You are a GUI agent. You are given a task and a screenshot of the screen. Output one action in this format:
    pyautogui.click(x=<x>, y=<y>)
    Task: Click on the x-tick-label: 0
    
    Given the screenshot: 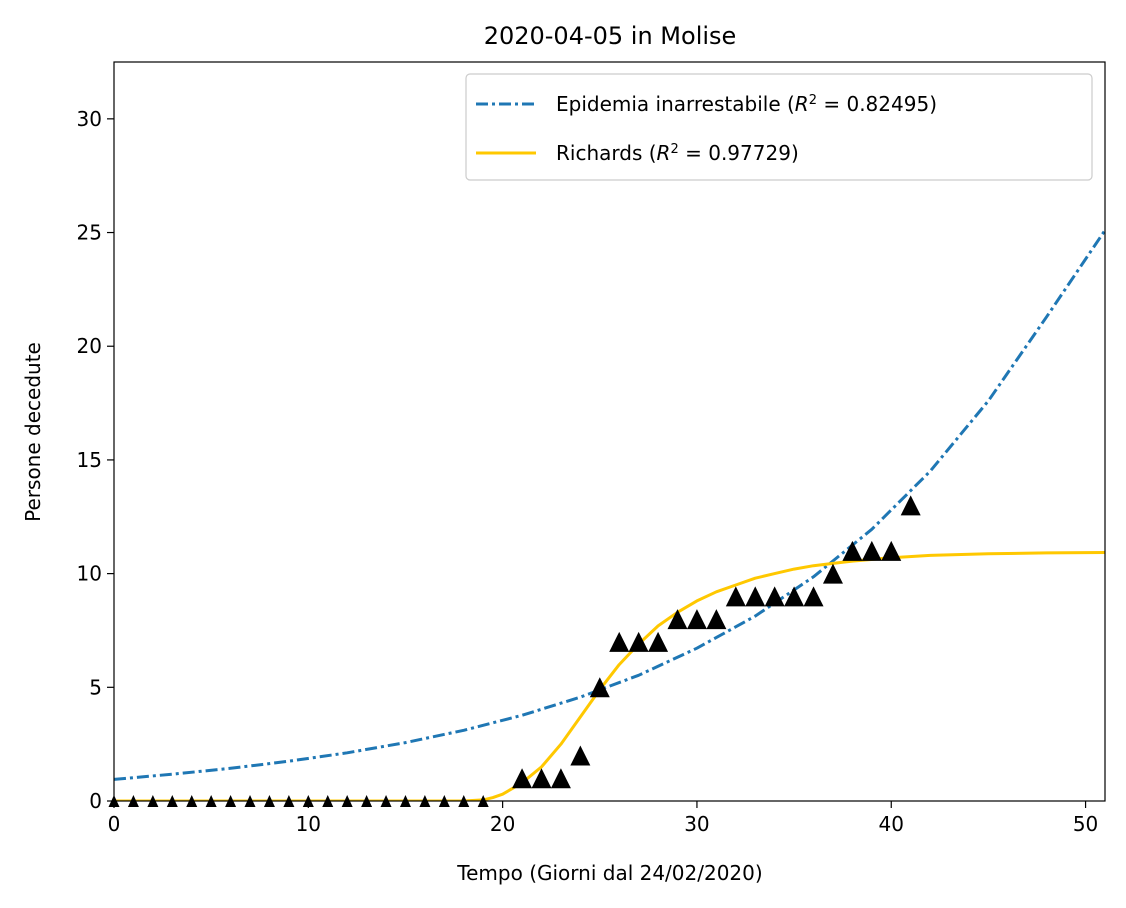 What is the action you would take?
    pyautogui.click(x=114, y=824)
    